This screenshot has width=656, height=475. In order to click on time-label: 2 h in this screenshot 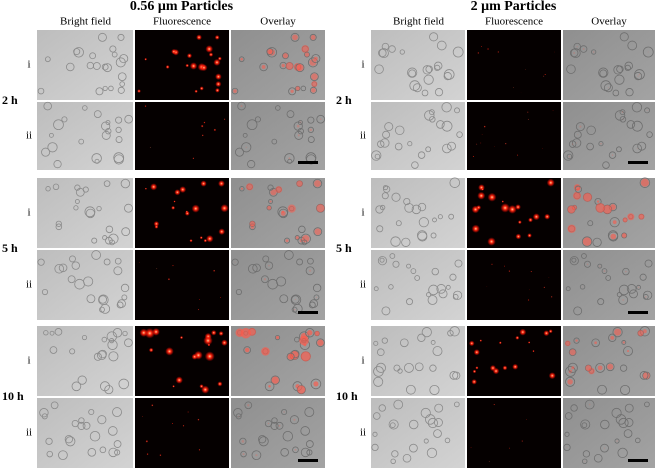, I will do `click(10, 100)`.